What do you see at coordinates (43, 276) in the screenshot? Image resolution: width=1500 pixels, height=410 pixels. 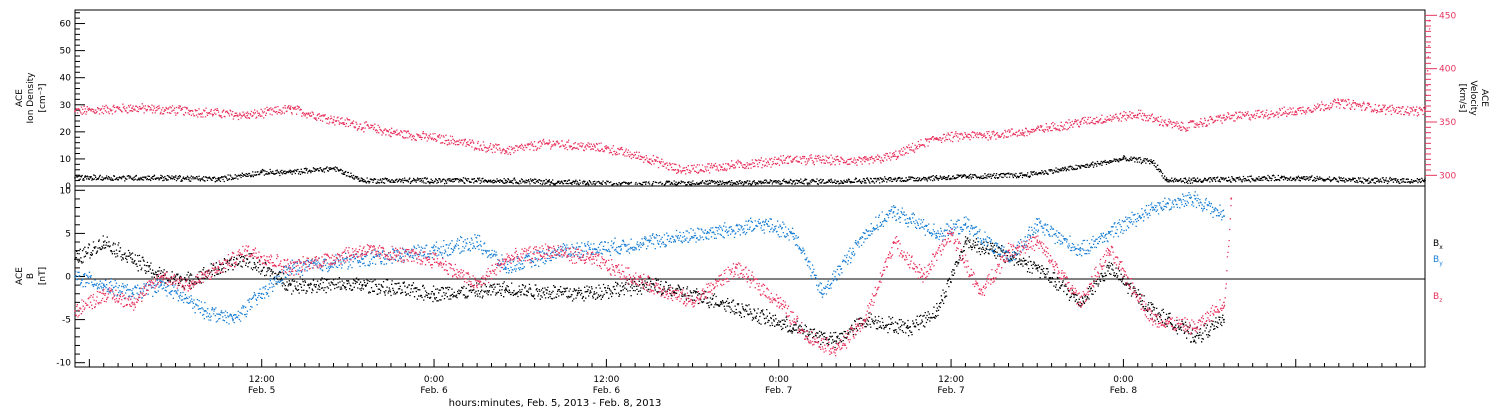 I see `b-ylabel-3: [nT]` at bounding box center [43, 276].